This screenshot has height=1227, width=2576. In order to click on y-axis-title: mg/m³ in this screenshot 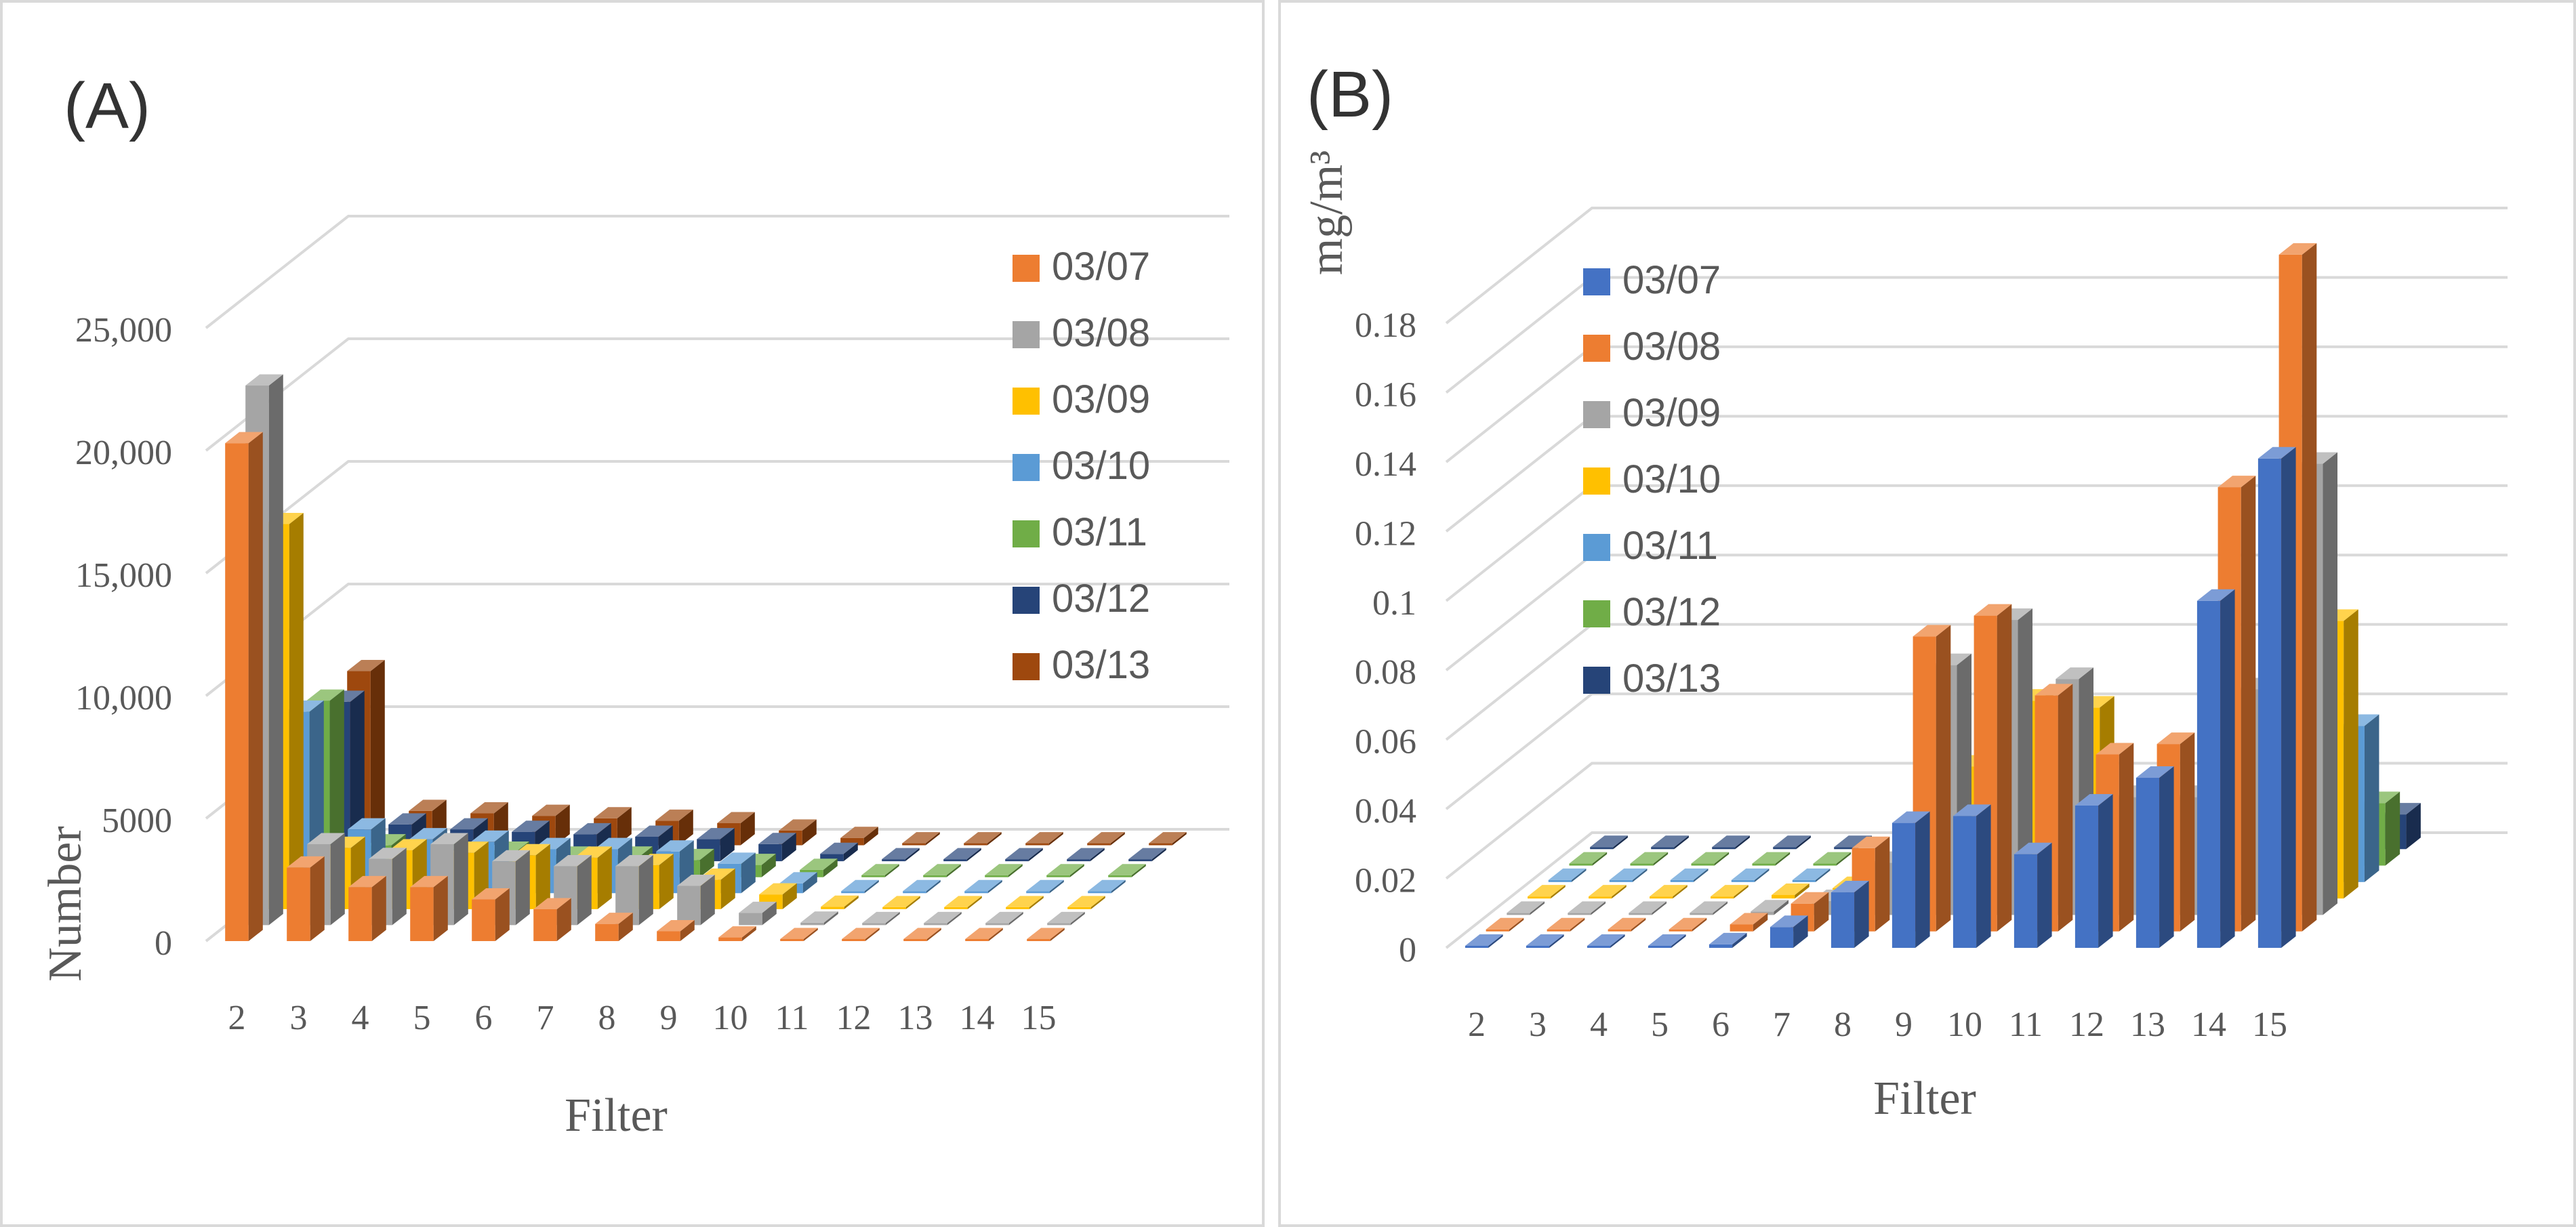, I will do `click(1327, 212)`.